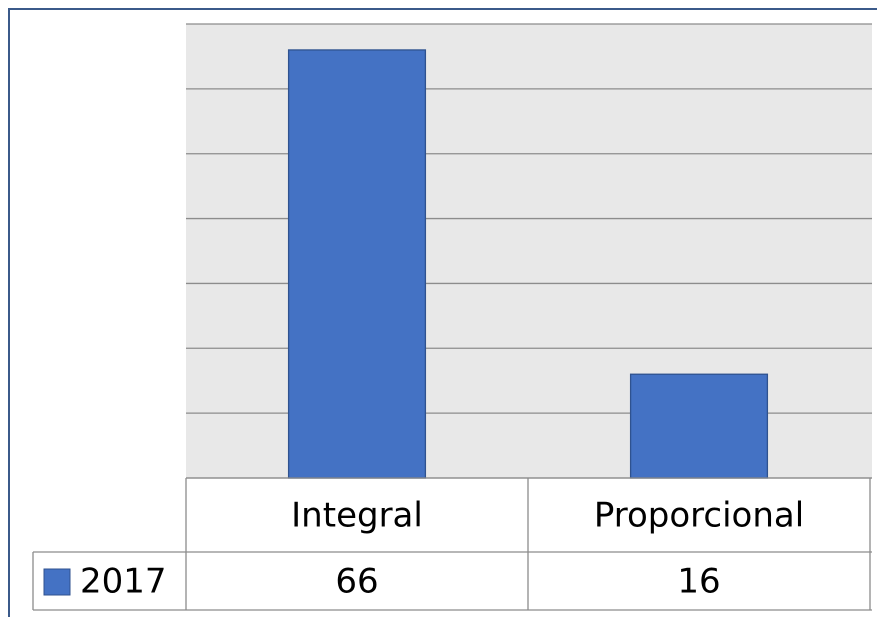 The image size is (877, 617). I want to click on legend-swatch, so click(57, 582).